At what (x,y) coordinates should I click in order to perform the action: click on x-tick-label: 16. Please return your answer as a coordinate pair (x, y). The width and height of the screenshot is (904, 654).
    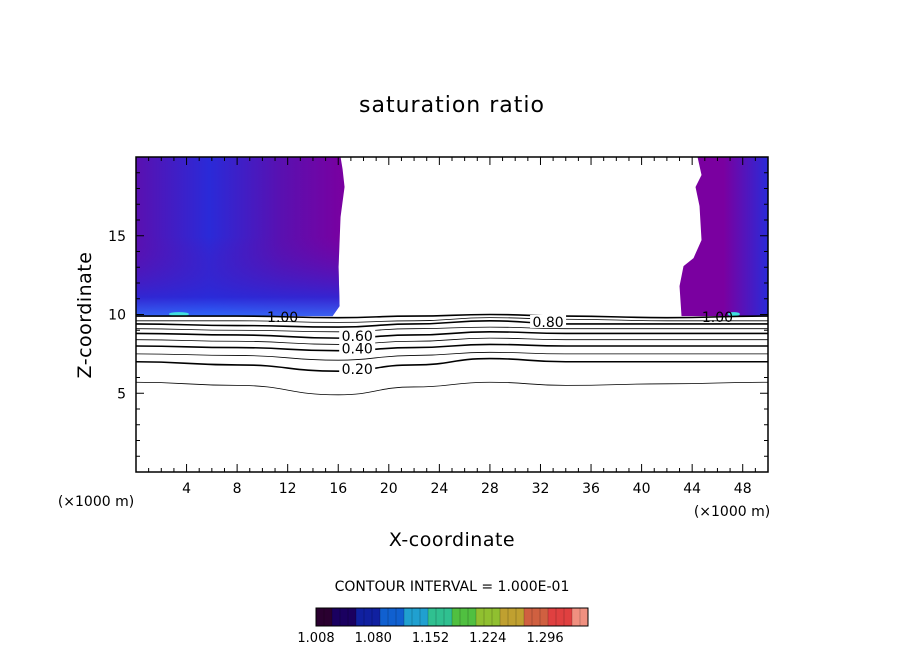
    Looking at the image, I should click on (338, 489).